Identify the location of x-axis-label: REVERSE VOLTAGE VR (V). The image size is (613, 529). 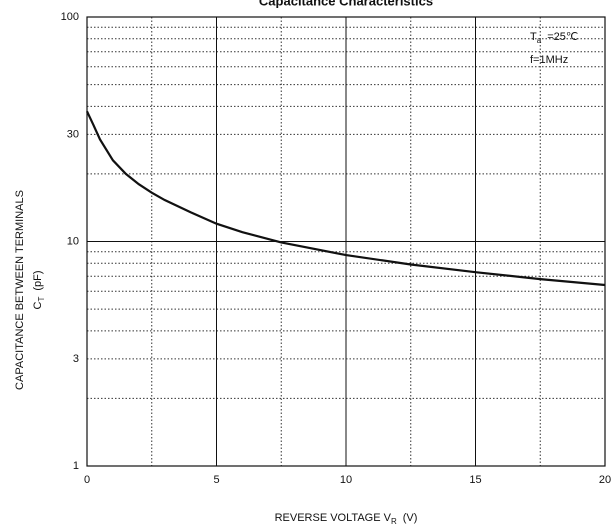
(346, 519).